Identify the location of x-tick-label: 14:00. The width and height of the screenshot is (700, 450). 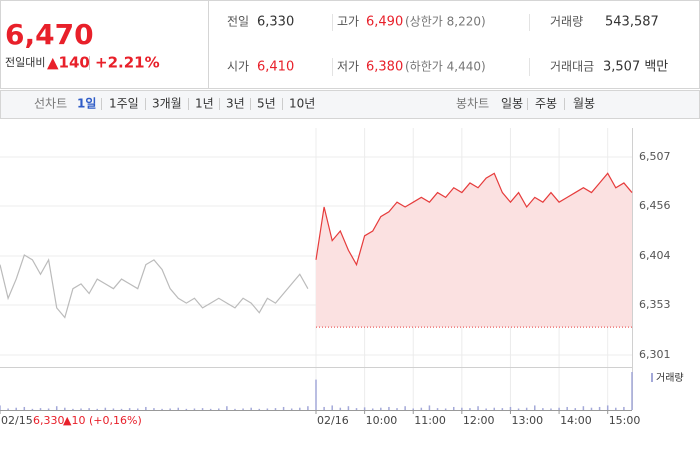
(576, 420).